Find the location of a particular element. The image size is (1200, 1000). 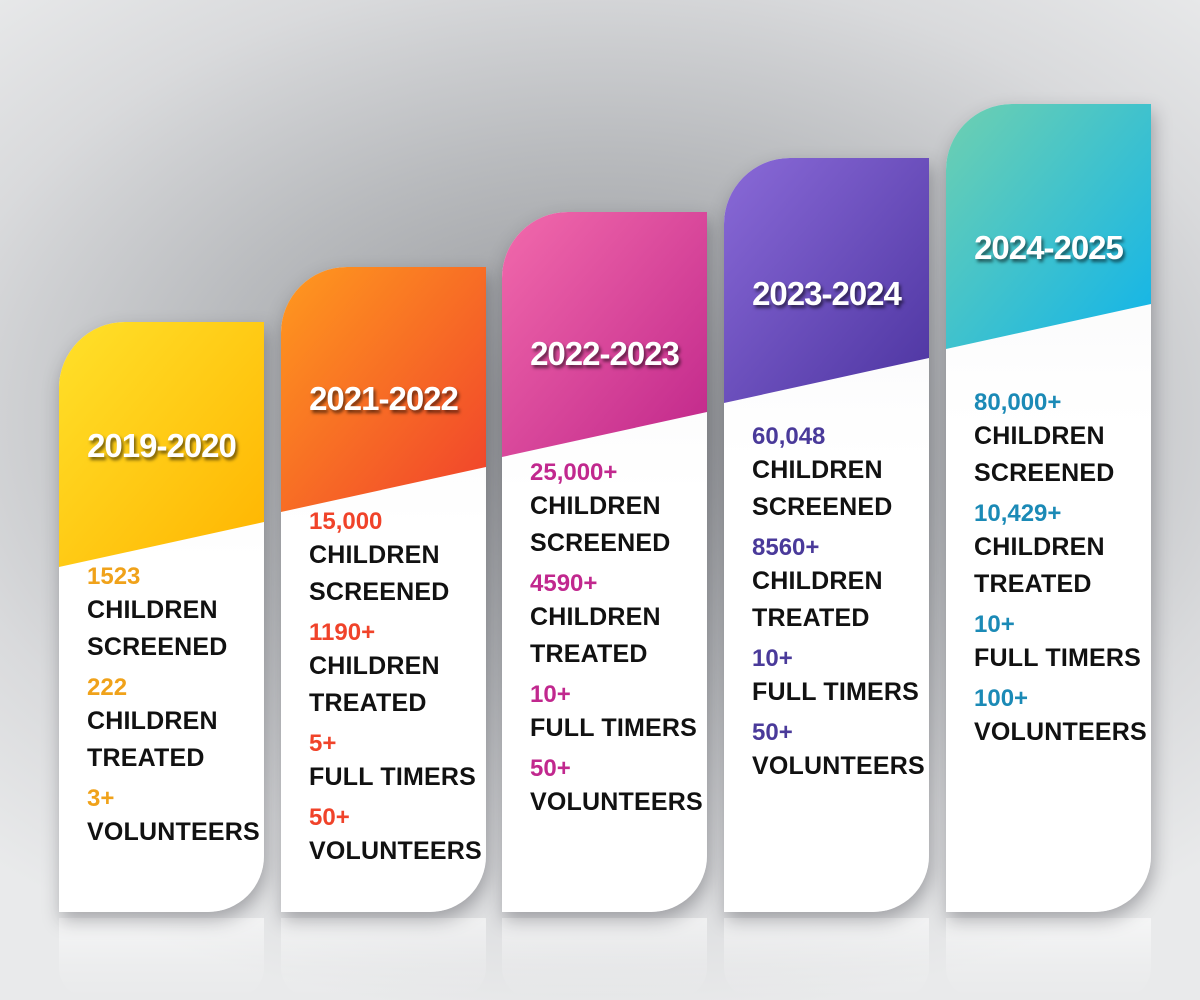

stat-item: 1190+ CHILDREN TREATED is located at coordinates (394, 670).